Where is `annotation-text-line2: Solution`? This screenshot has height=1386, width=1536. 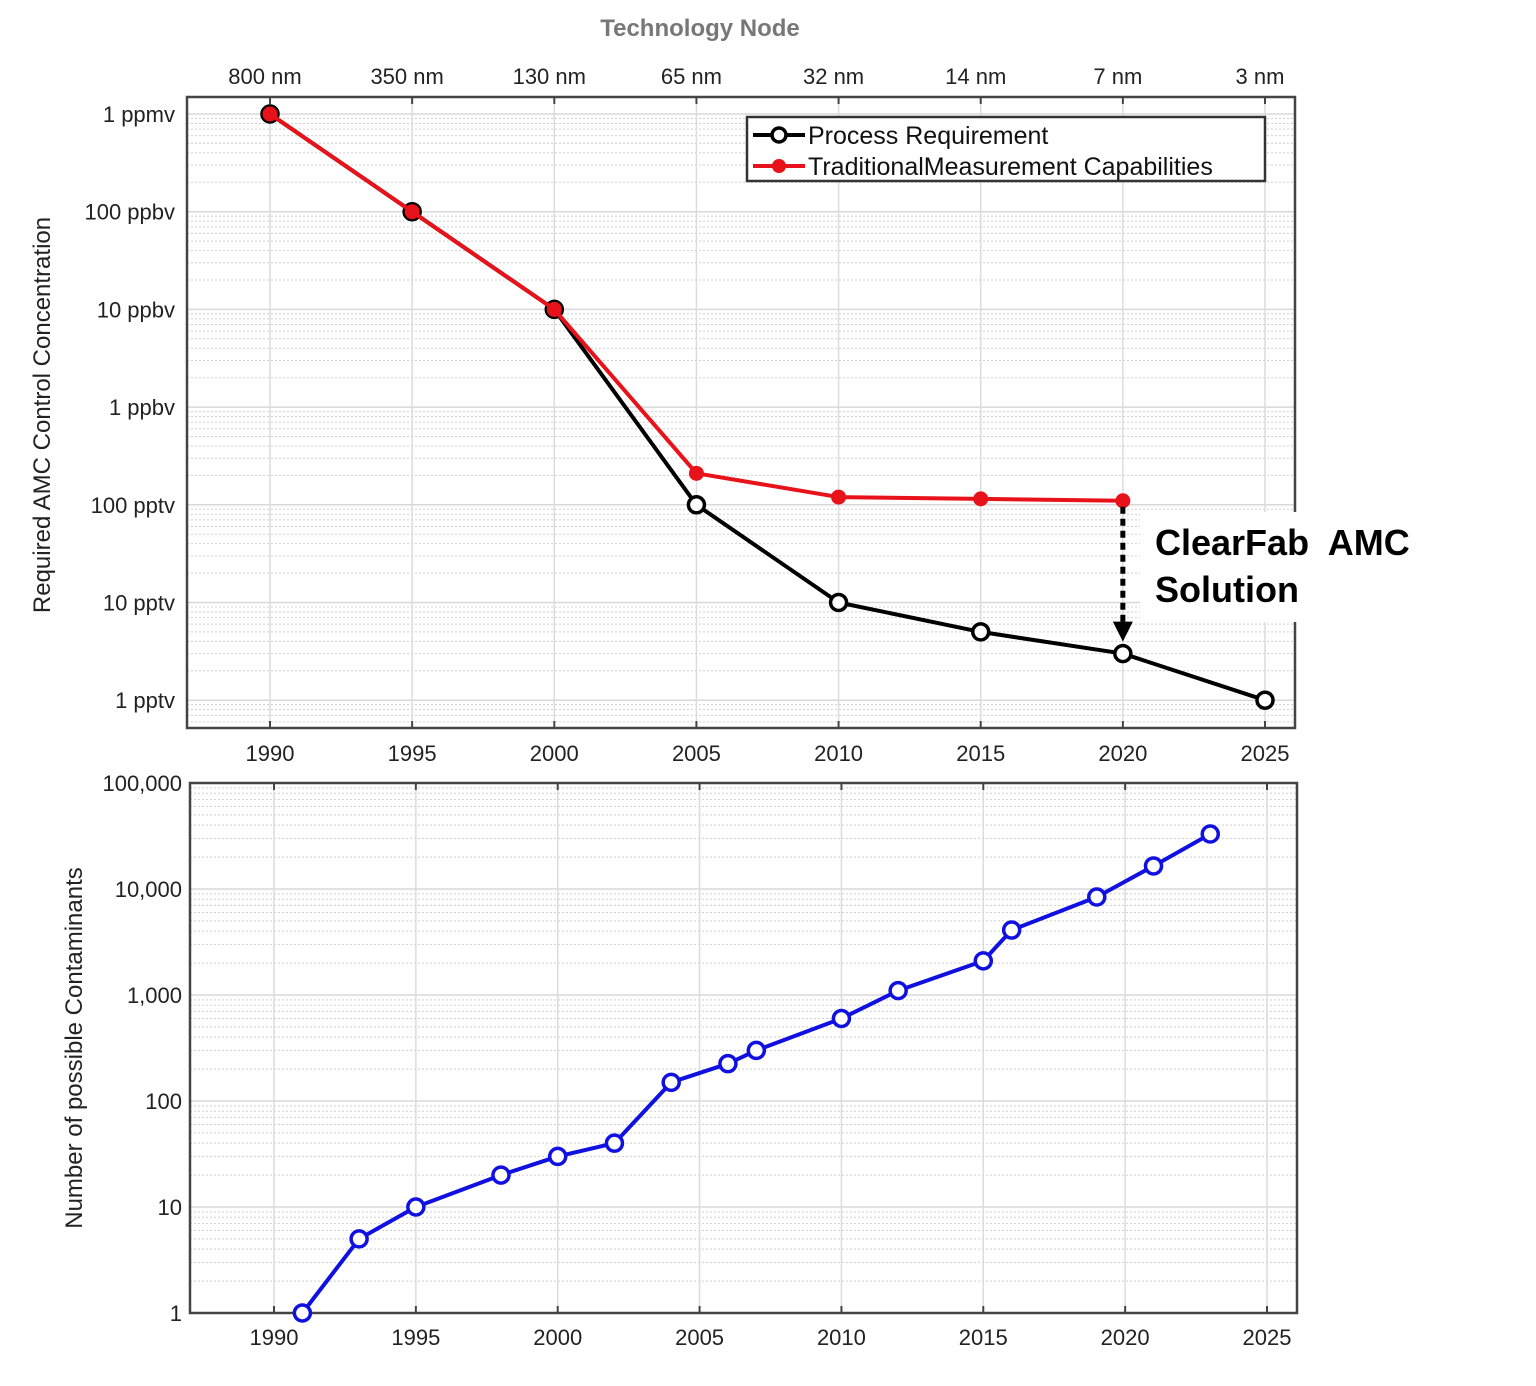 annotation-text-line2: Solution is located at coordinates (1227, 589).